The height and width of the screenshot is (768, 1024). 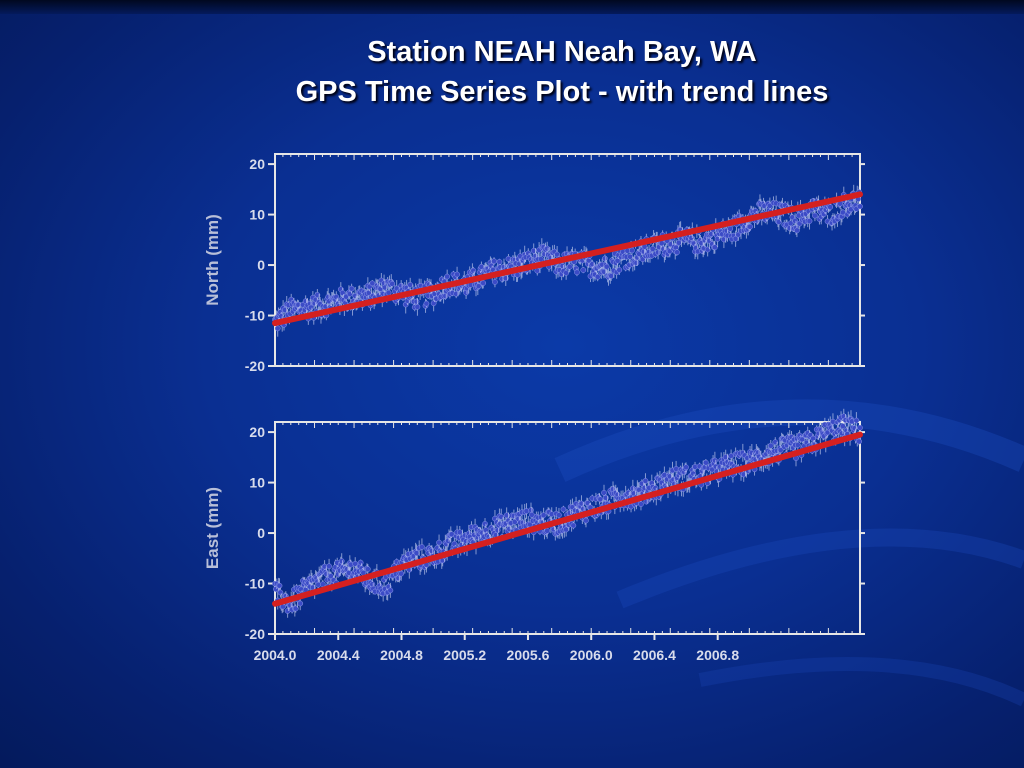 I want to click on trend-line-north, so click(x=567, y=259).